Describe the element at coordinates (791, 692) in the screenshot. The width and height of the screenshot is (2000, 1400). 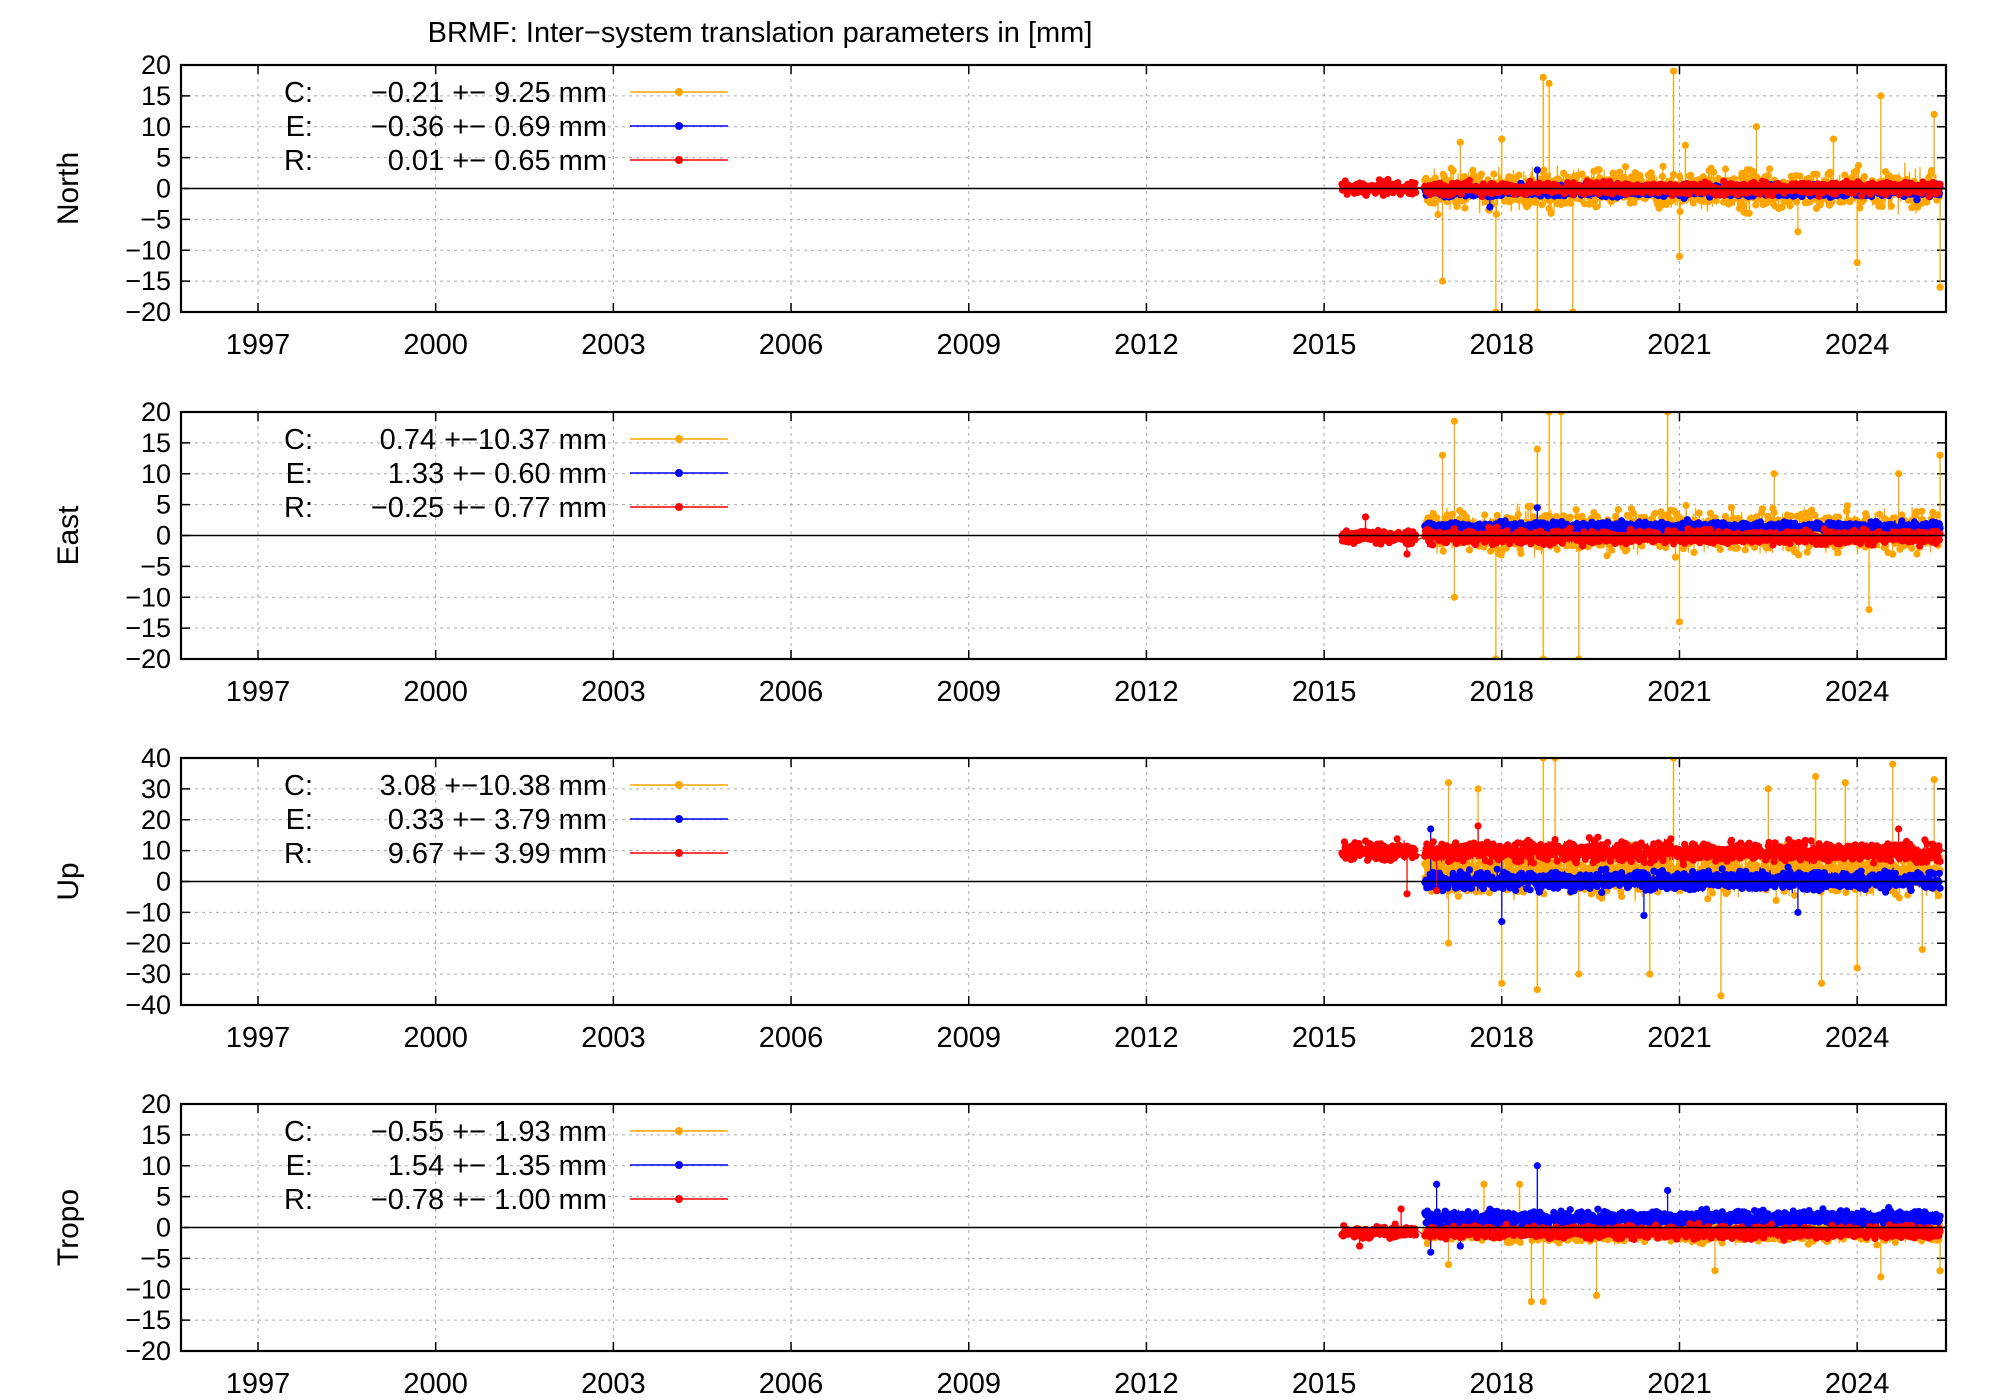
I see `x-tick-label: 2006` at that location.